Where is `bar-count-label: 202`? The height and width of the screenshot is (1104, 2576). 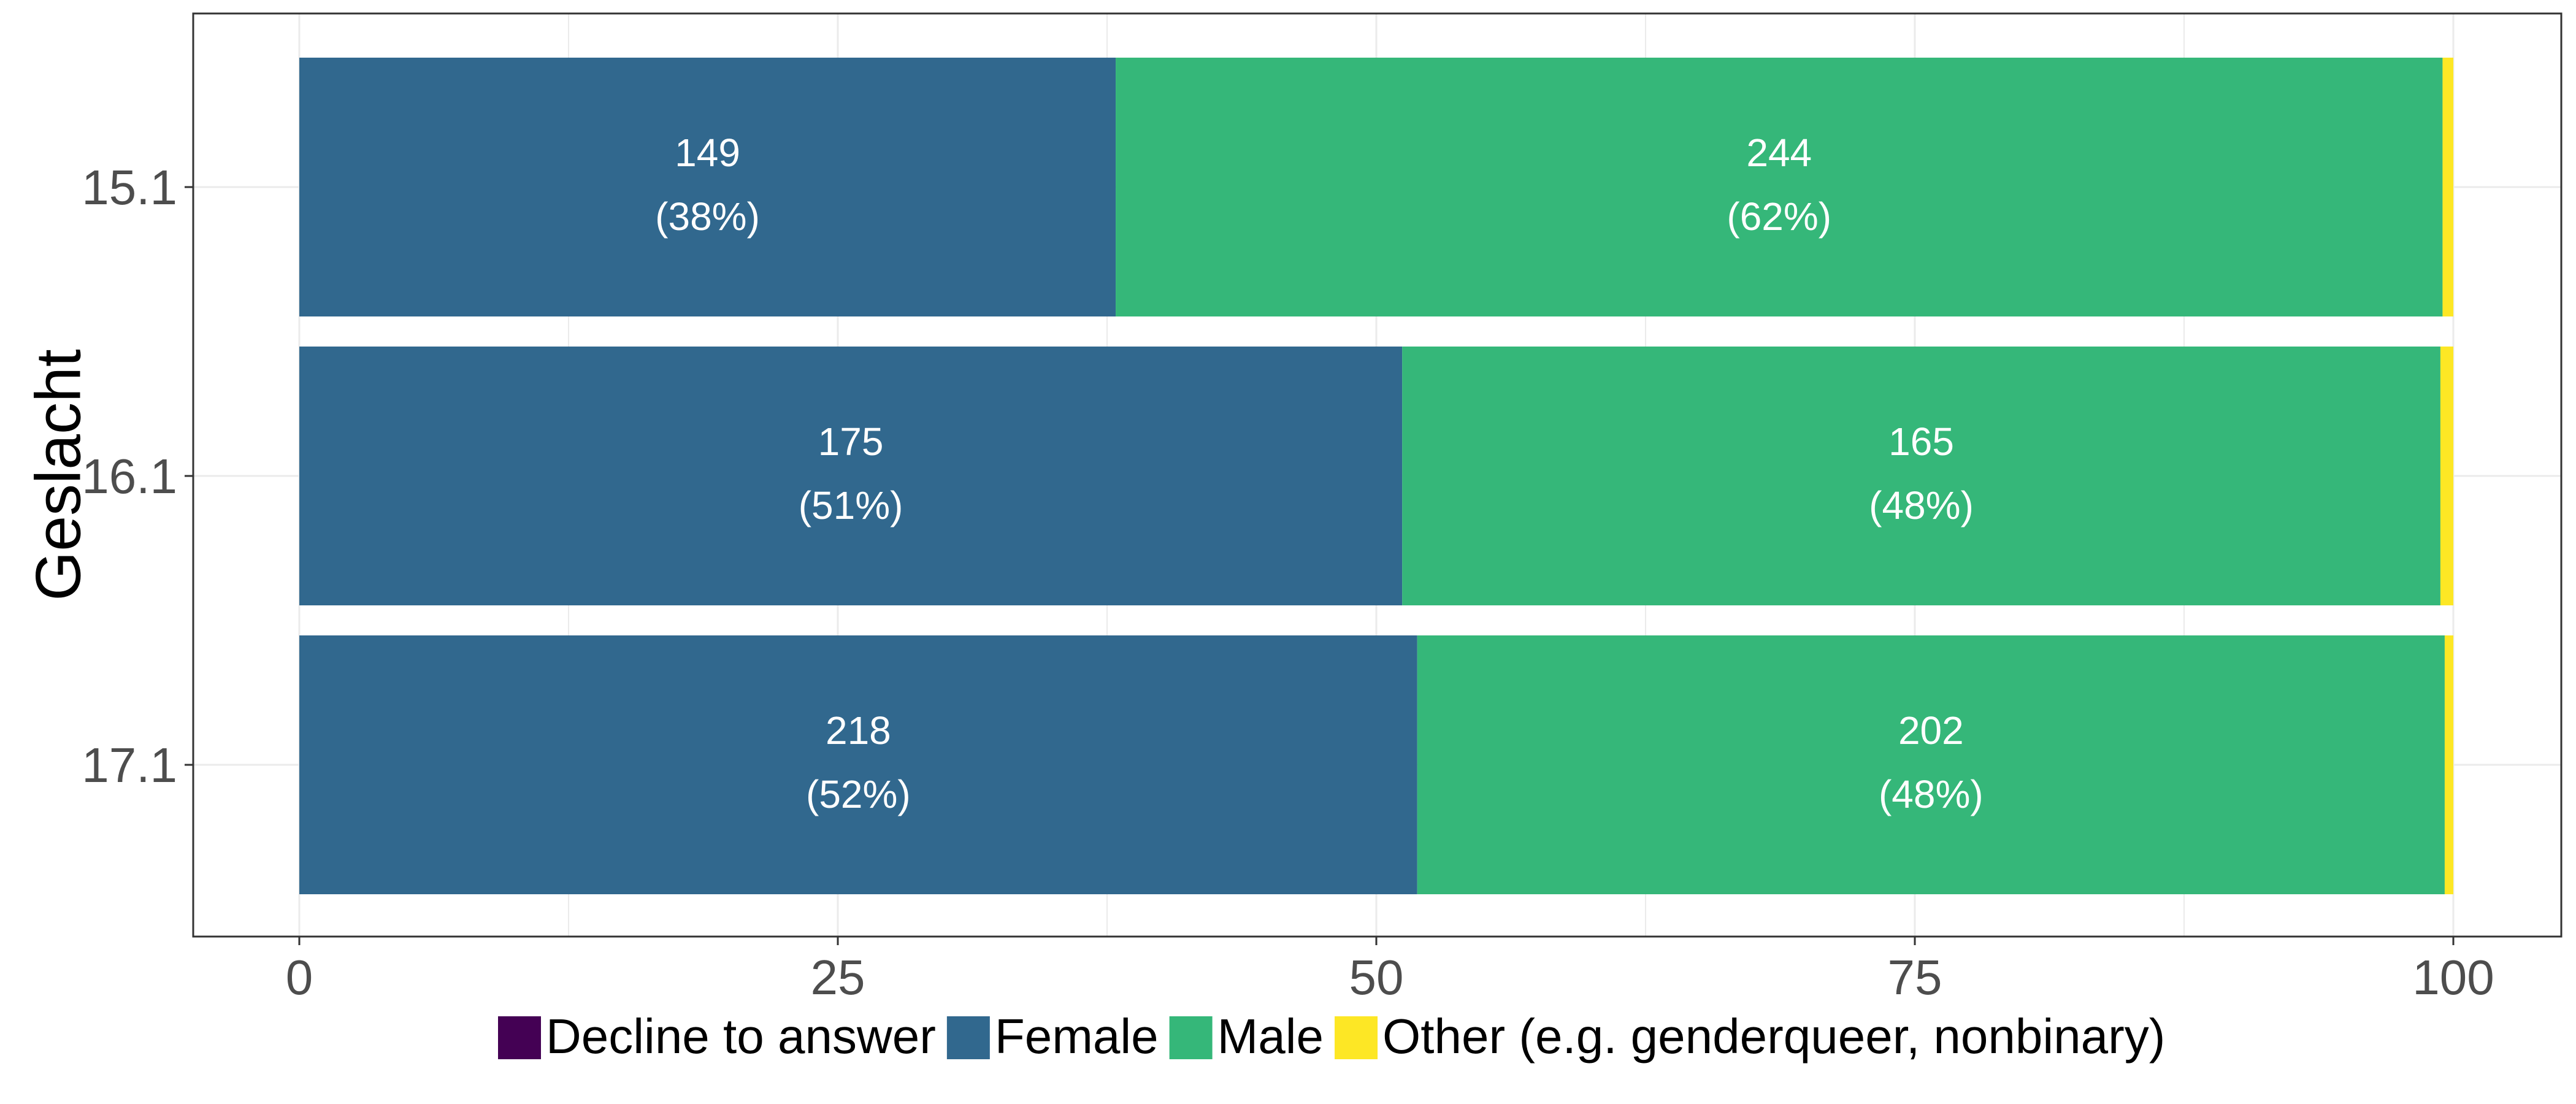
bar-count-label: 202 is located at coordinates (1931, 730).